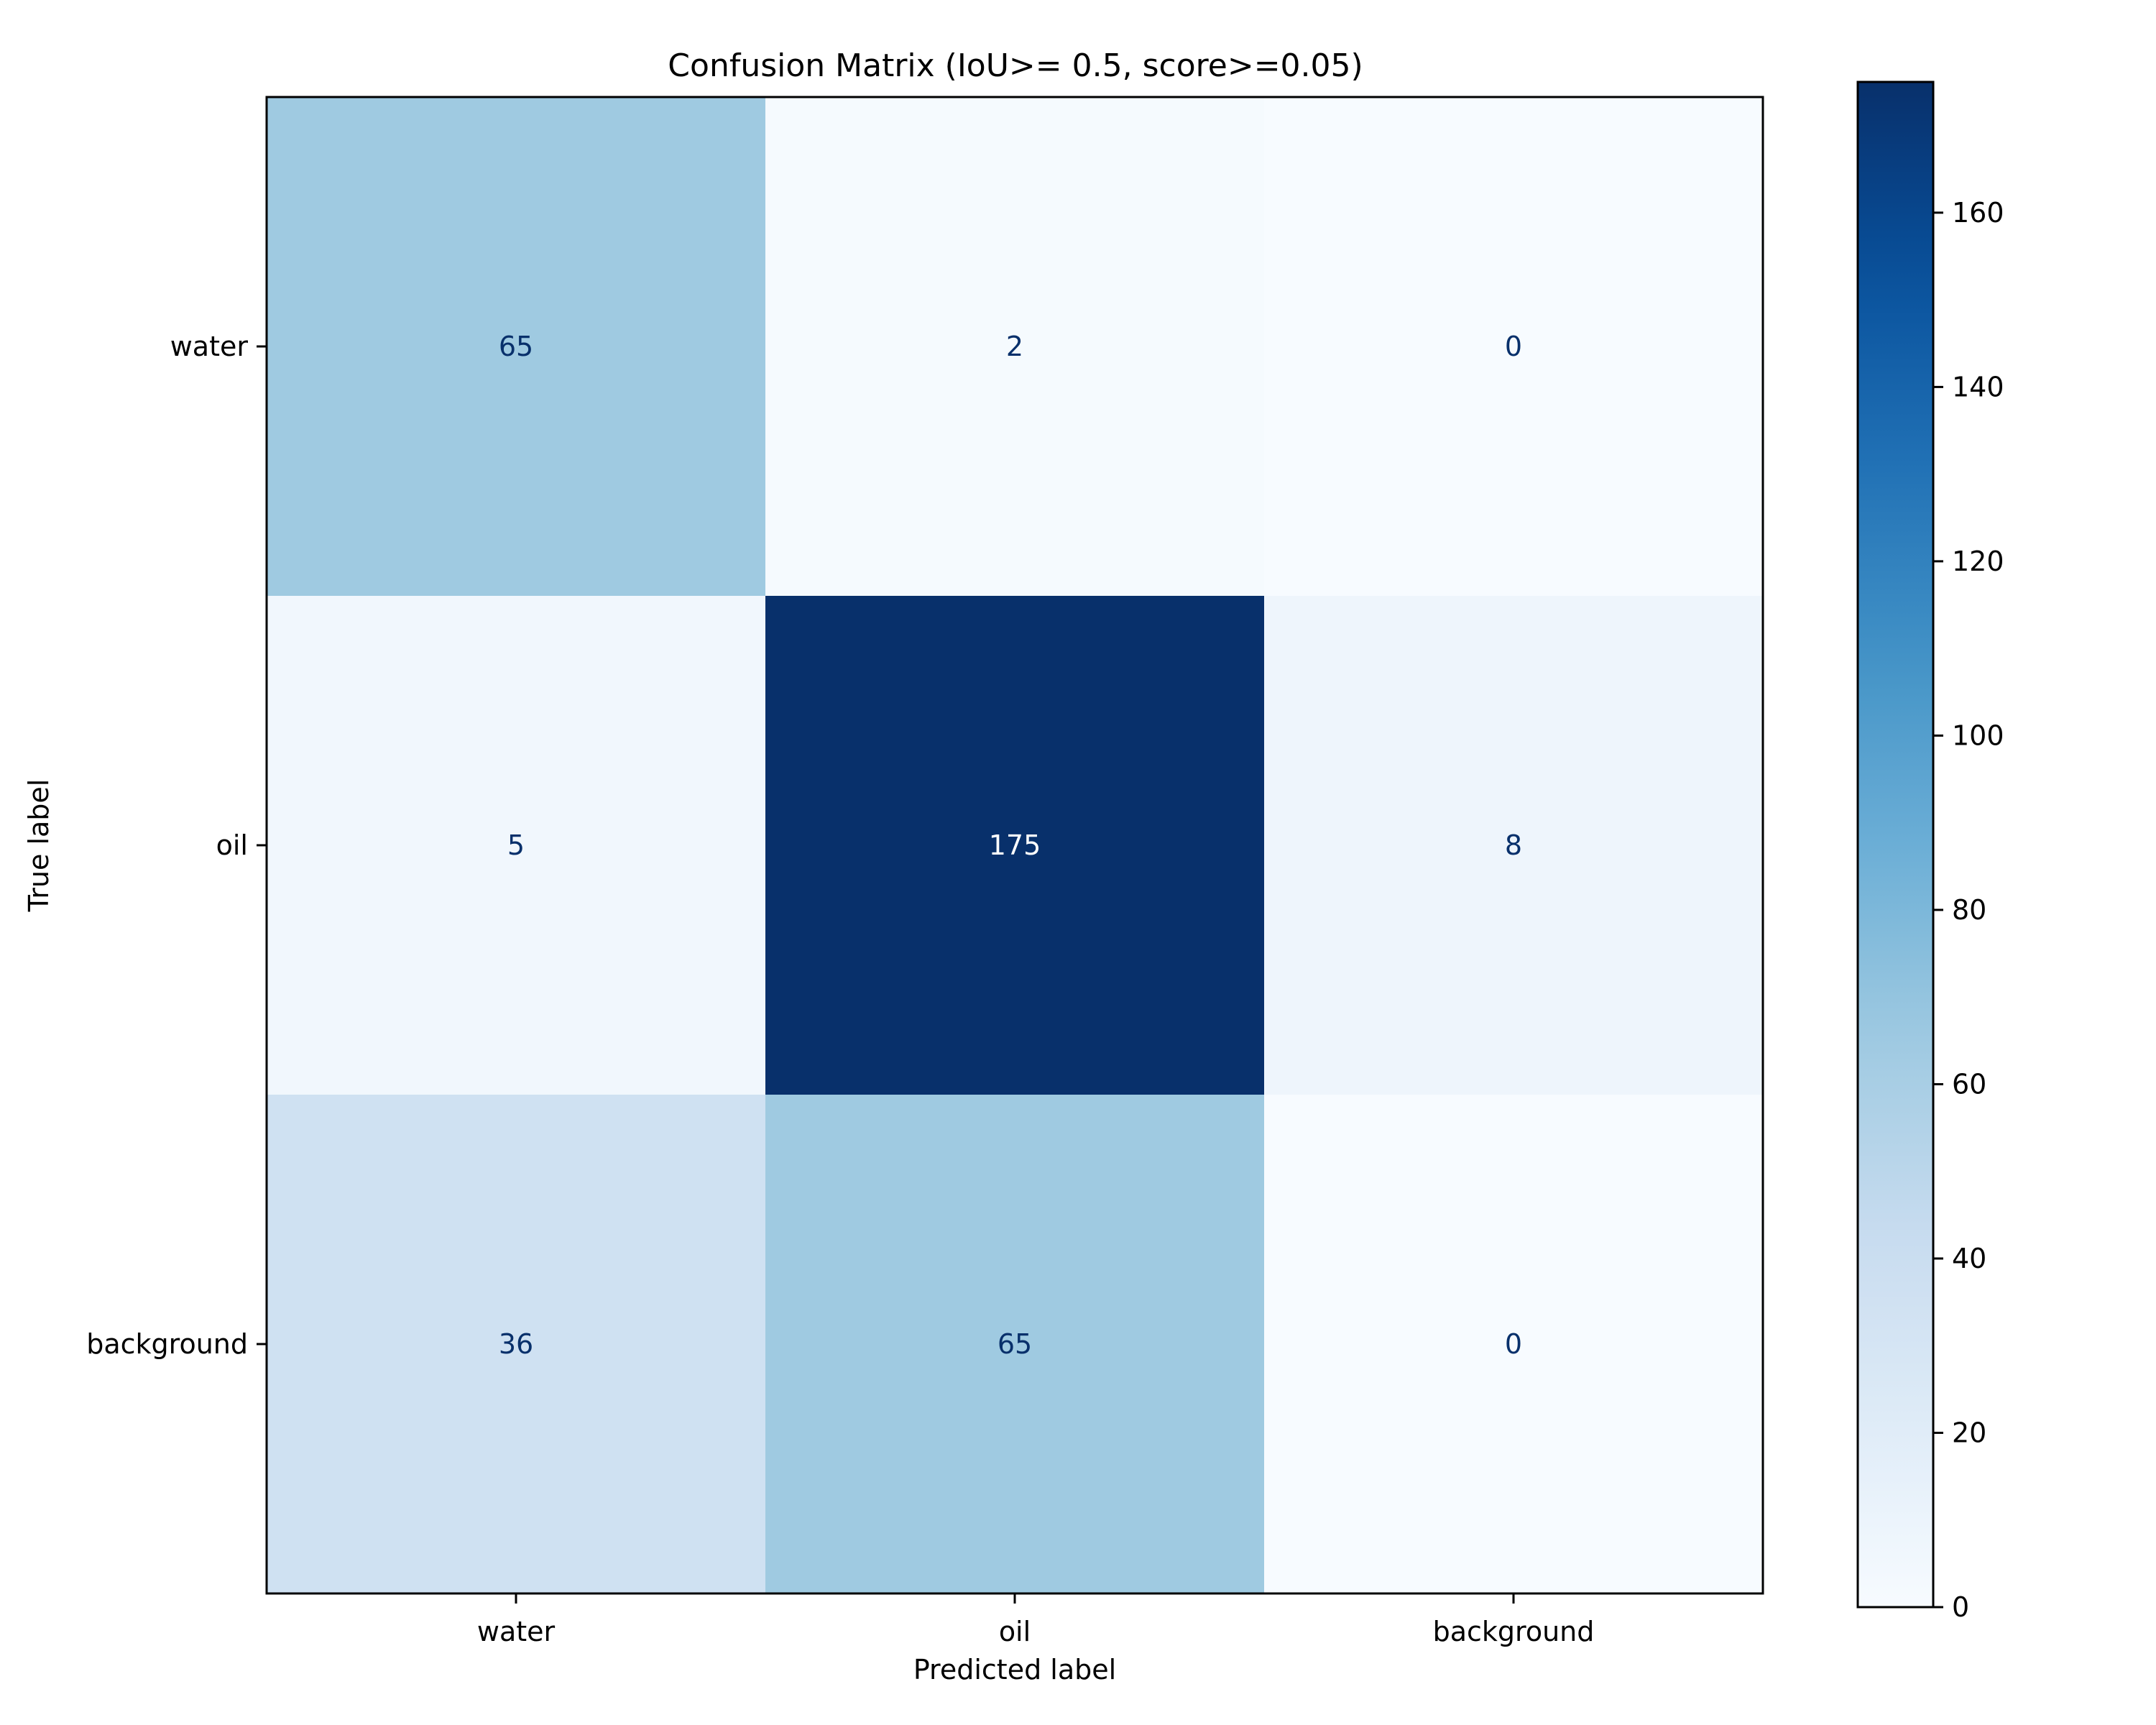  Describe the element at coordinates (232, 845) in the screenshot. I see `y-tick-label: oil` at that location.